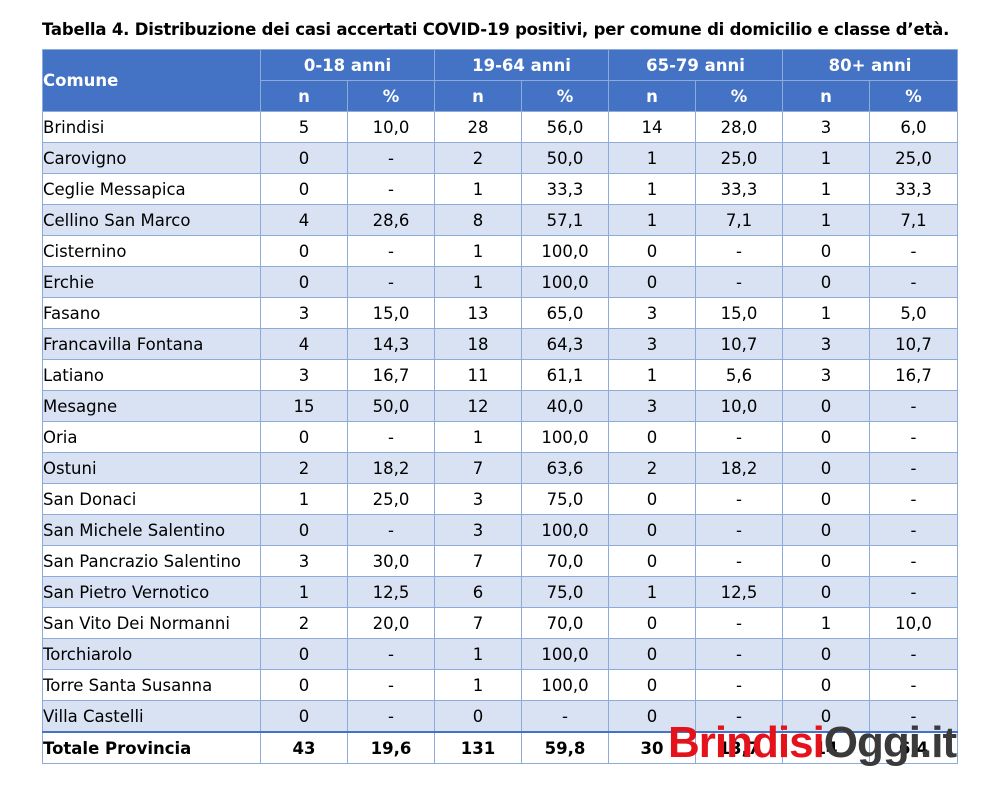 The height and width of the screenshot is (792, 984). I want to click on table-cell: 15,0, so click(391, 313).